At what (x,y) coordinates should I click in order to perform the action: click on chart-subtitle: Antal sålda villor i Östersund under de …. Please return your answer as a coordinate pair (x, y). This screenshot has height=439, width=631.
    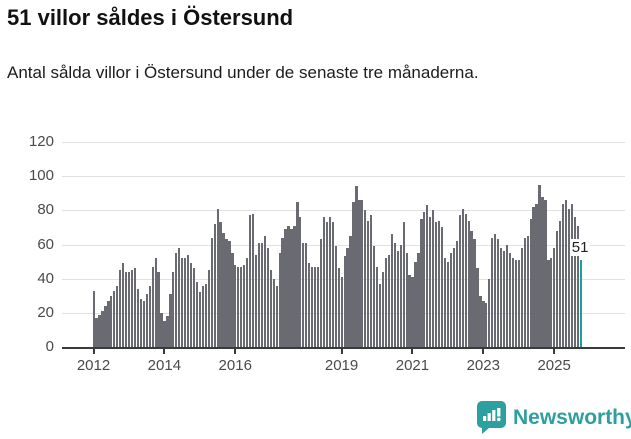
    Looking at the image, I should click on (243, 72).